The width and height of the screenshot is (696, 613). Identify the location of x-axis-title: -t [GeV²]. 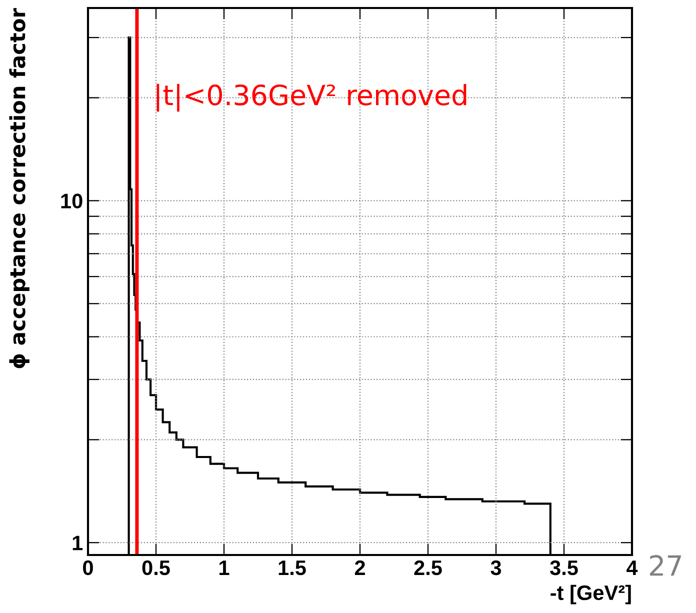
(590, 594).